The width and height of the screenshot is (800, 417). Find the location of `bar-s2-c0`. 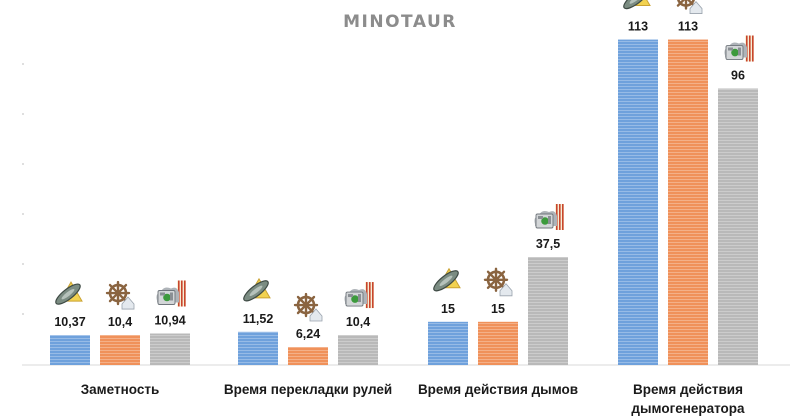

bar-s2-c0 is located at coordinates (170, 349).